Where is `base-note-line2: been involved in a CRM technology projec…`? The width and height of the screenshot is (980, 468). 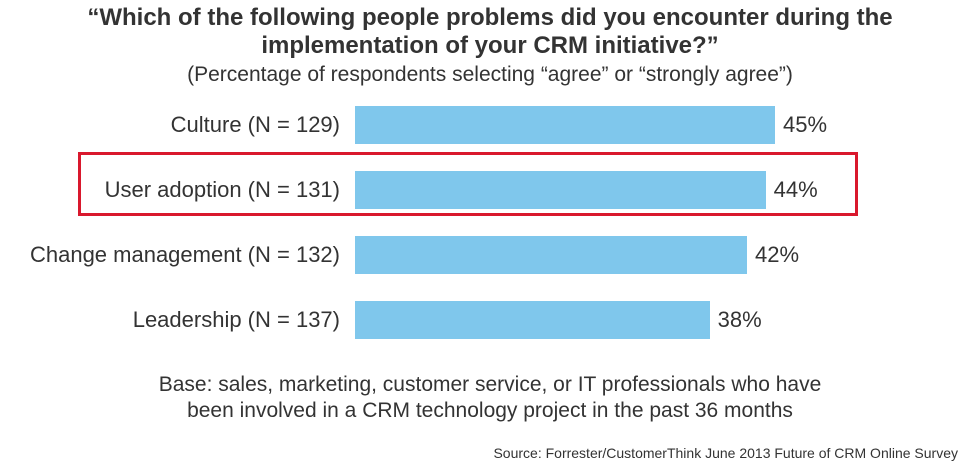 base-note-line2: been involved in a CRM technology projec… is located at coordinates (490, 410).